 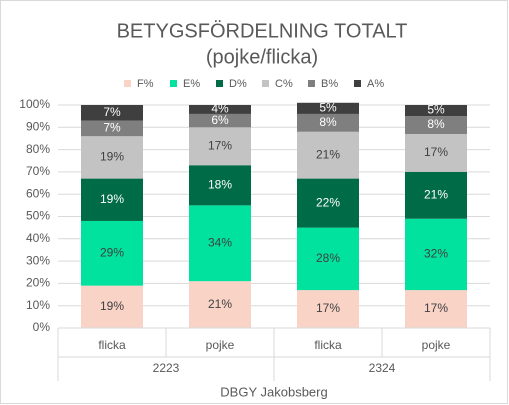 I want to click on y-tick-label: 10%, so click(x=38, y=305).